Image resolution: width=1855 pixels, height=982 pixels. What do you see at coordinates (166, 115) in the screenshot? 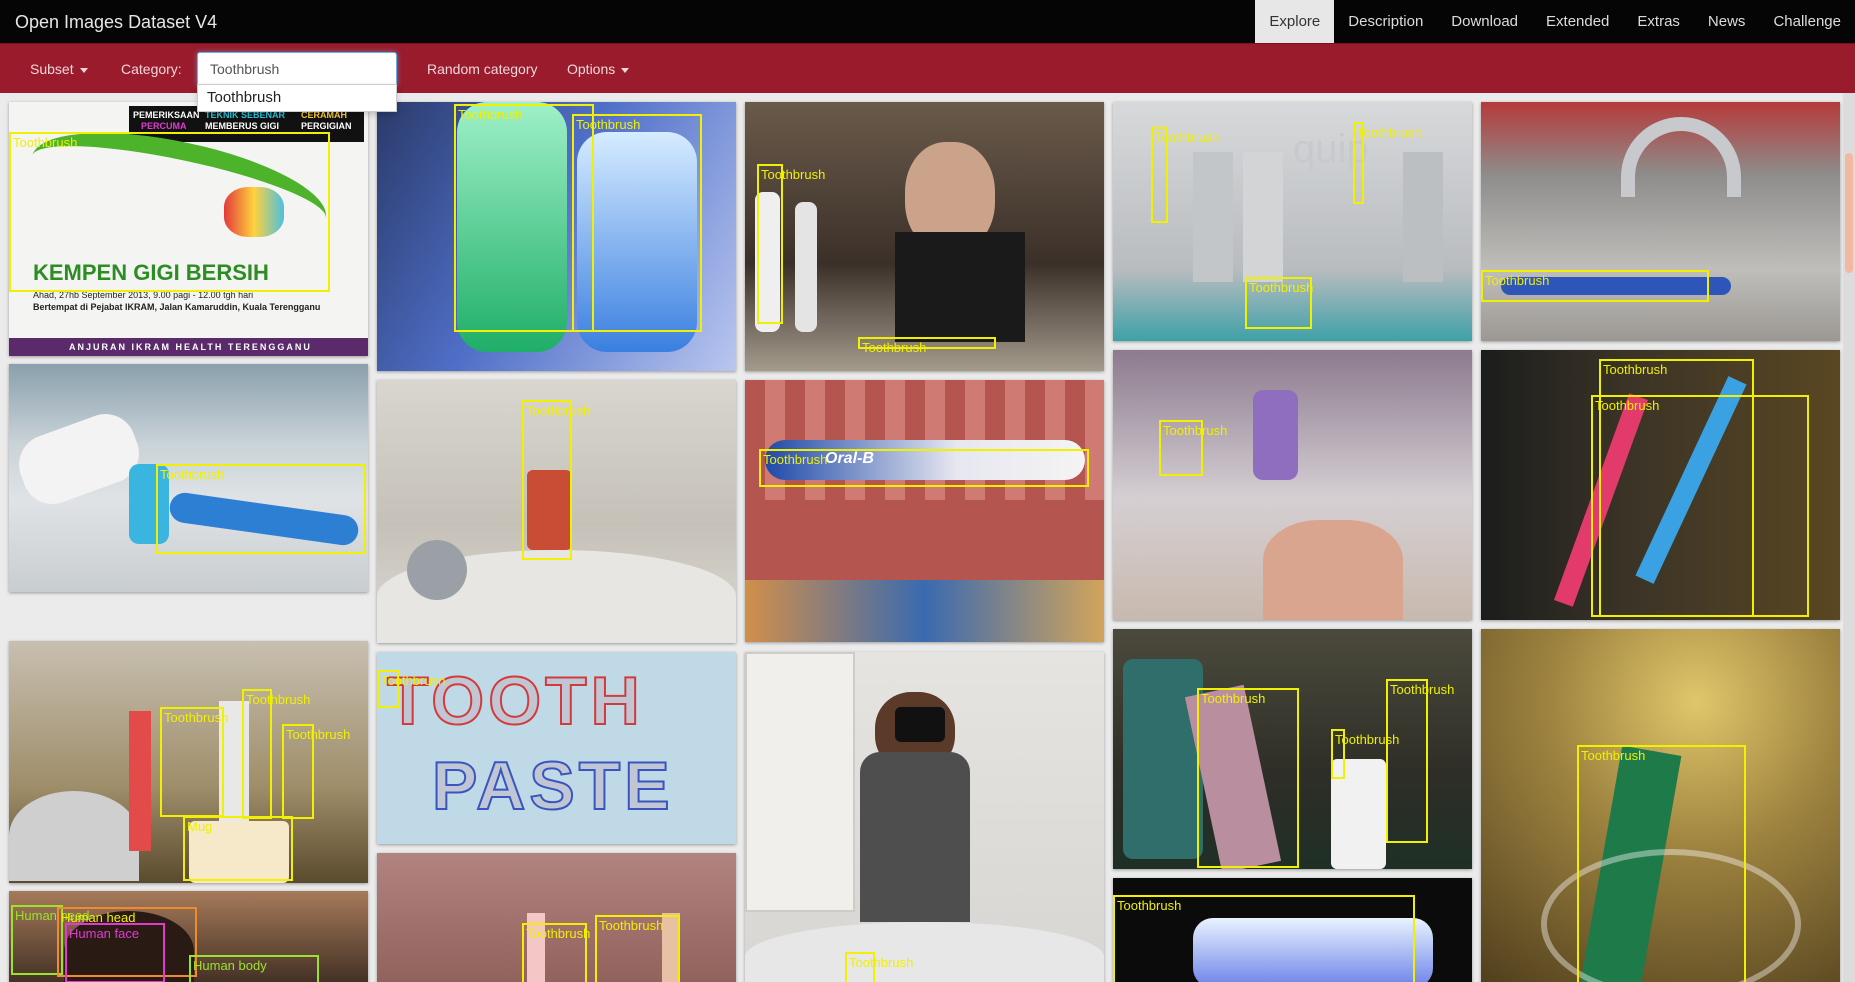
I see `poster-text: PEMERIKSAAN` at bounding box center [166, 115].